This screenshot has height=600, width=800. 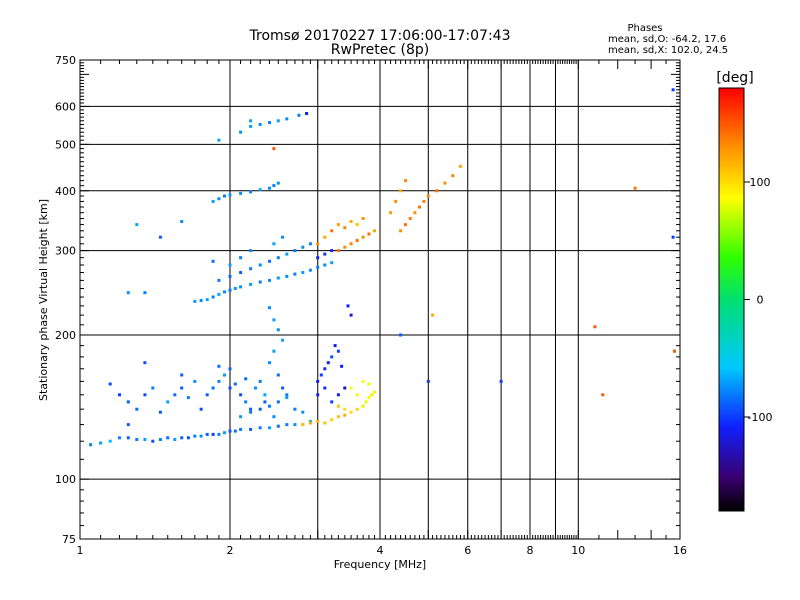 I want to click on x-tick-label: 8, so click(x=530, y=550).